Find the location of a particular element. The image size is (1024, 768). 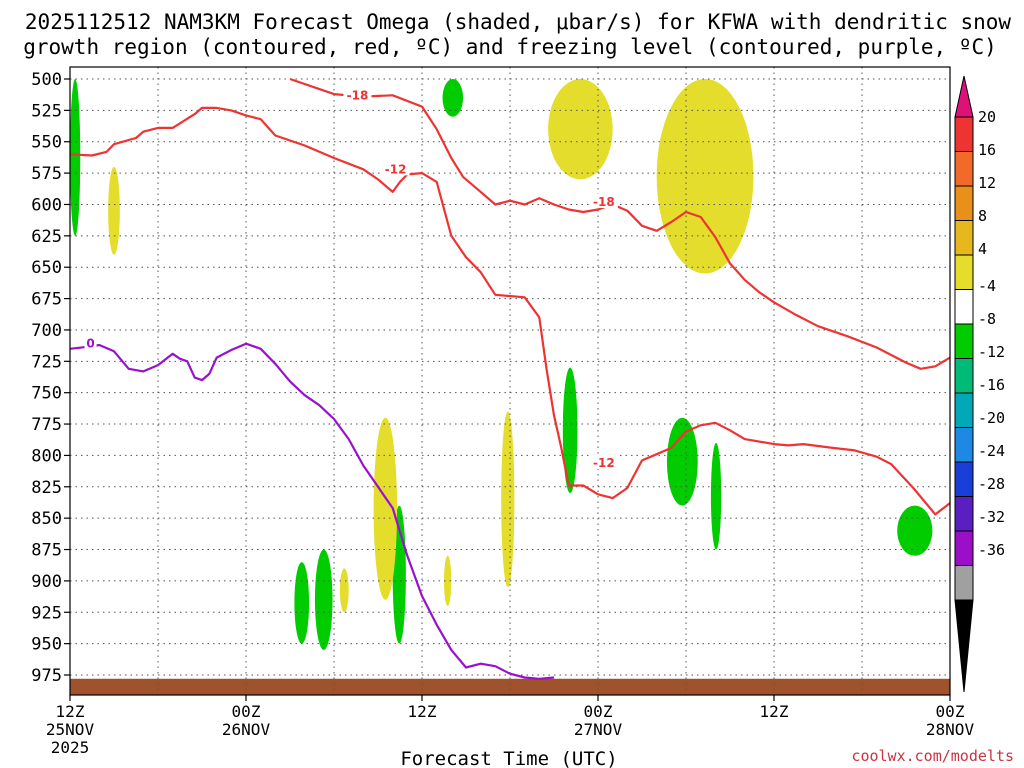

x-tick-label-24-0: 12Z is located at coordinates (422, 711).